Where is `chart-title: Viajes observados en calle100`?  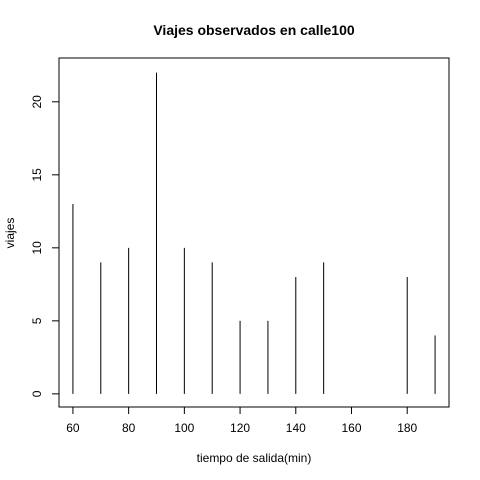
chart-title: Viajes observados en calle100 is located at coordinates (254, 30).